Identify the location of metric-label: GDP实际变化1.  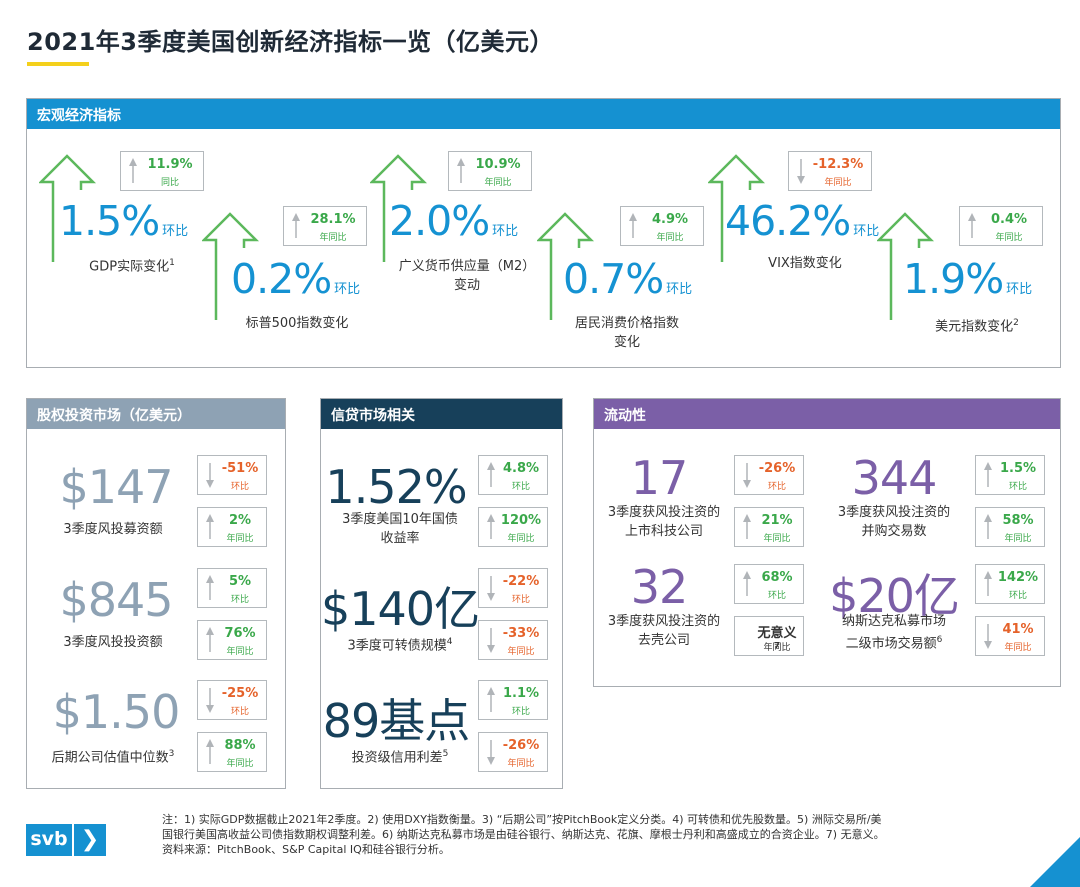
(132, 266).